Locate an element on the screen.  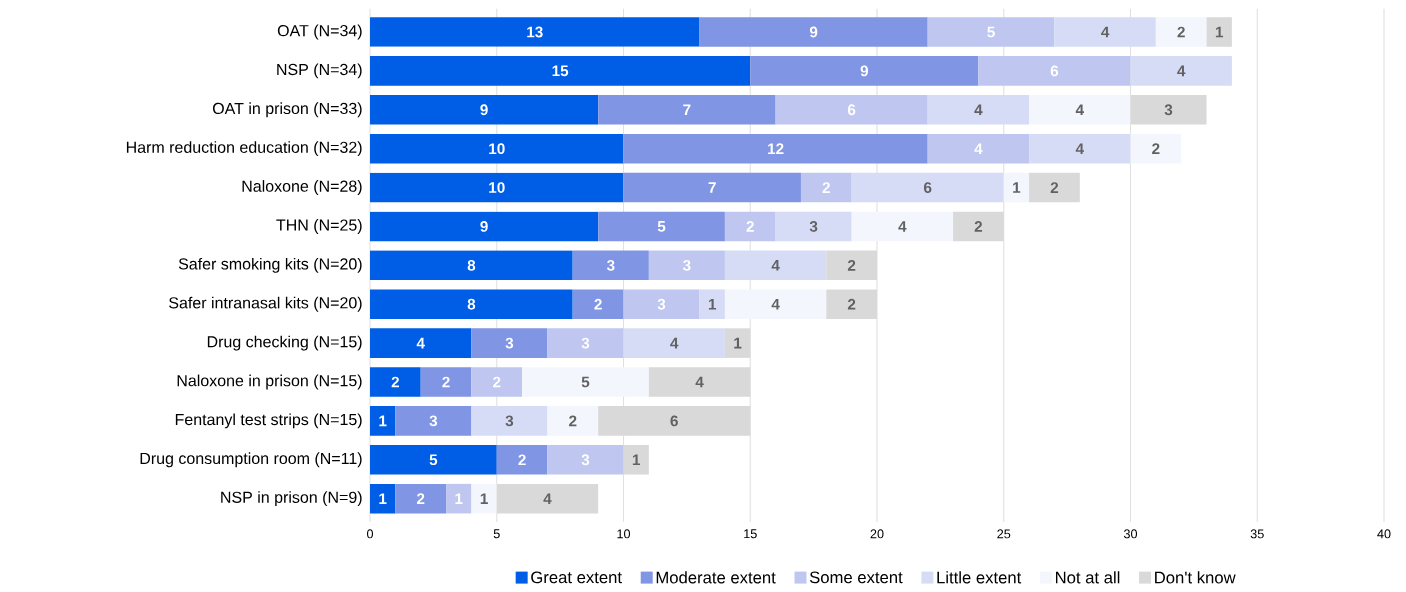
y-tick-label: OAT in prison (N=33) is located at coordinates (287, 110).